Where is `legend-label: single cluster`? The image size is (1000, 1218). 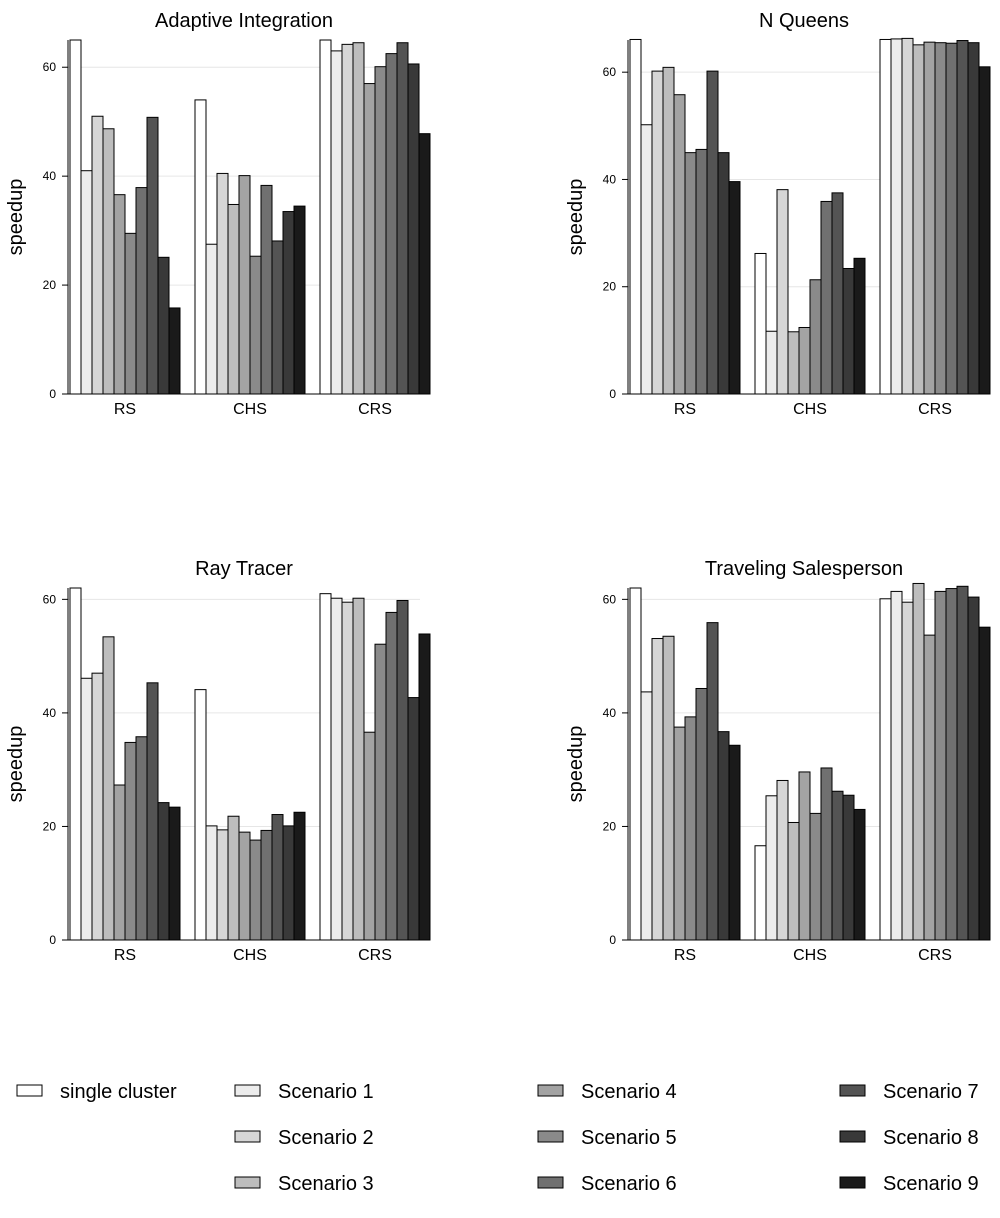 legend-label: single cluster is located at coordinates (118, 1092).